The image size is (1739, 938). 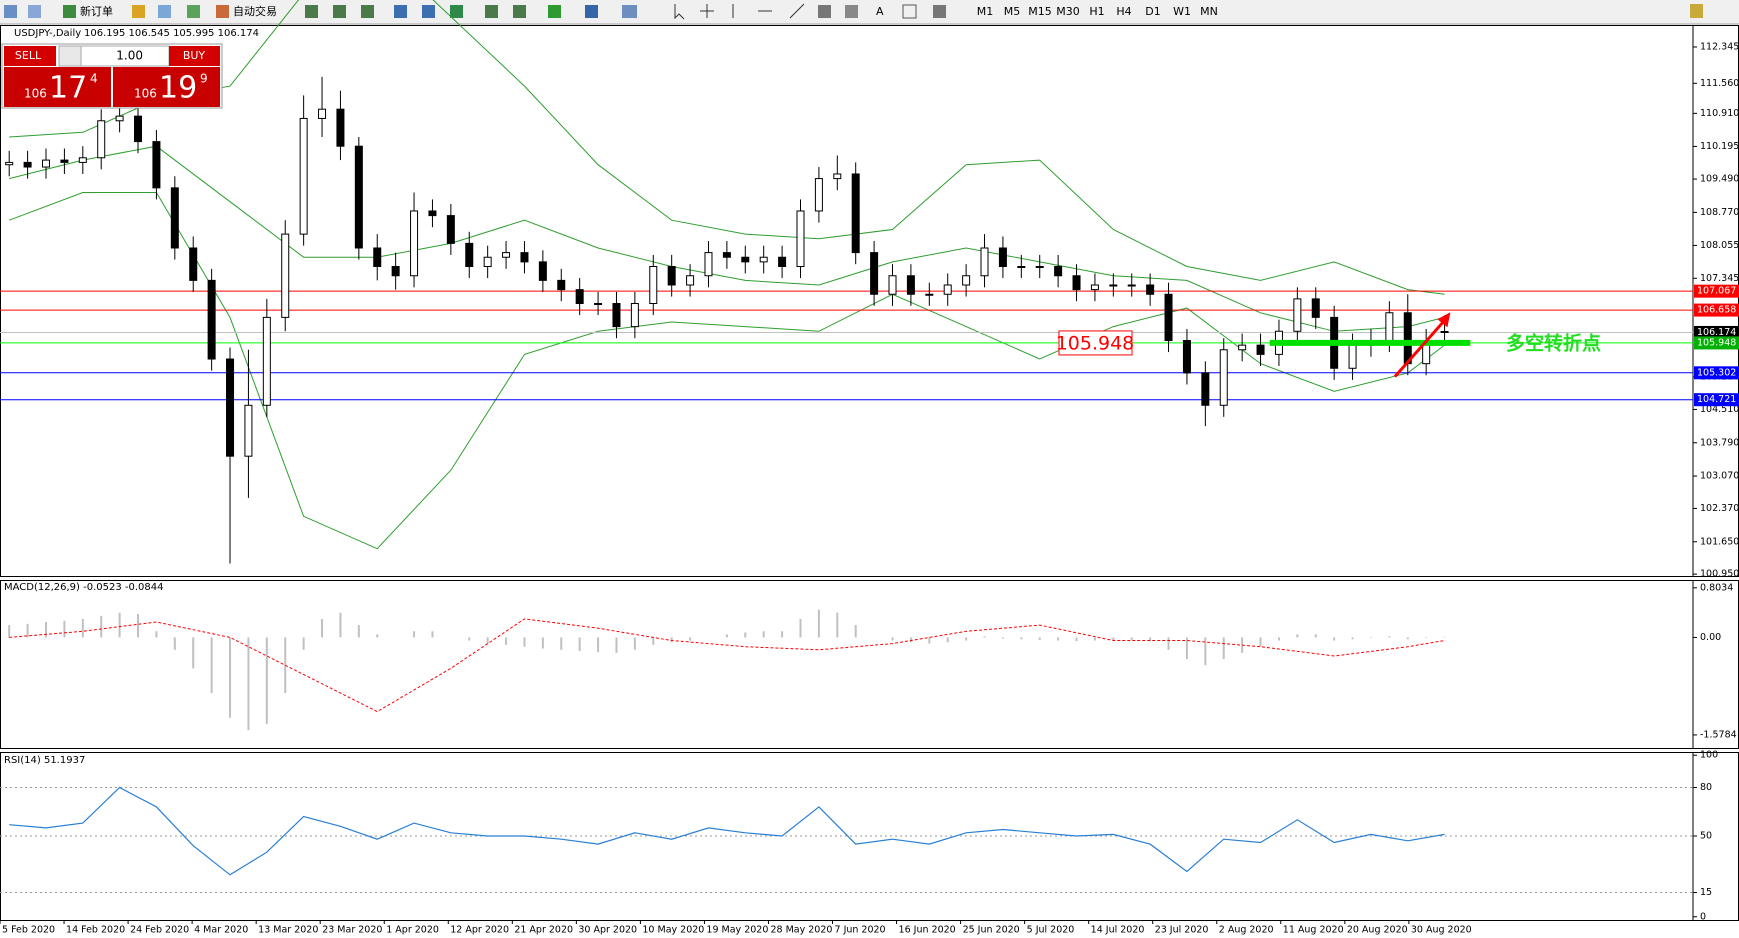 What do you see at coordinates (96, 11) in the screenshot?
I see `new-order: 新订单` at bounding box center [96, 11].